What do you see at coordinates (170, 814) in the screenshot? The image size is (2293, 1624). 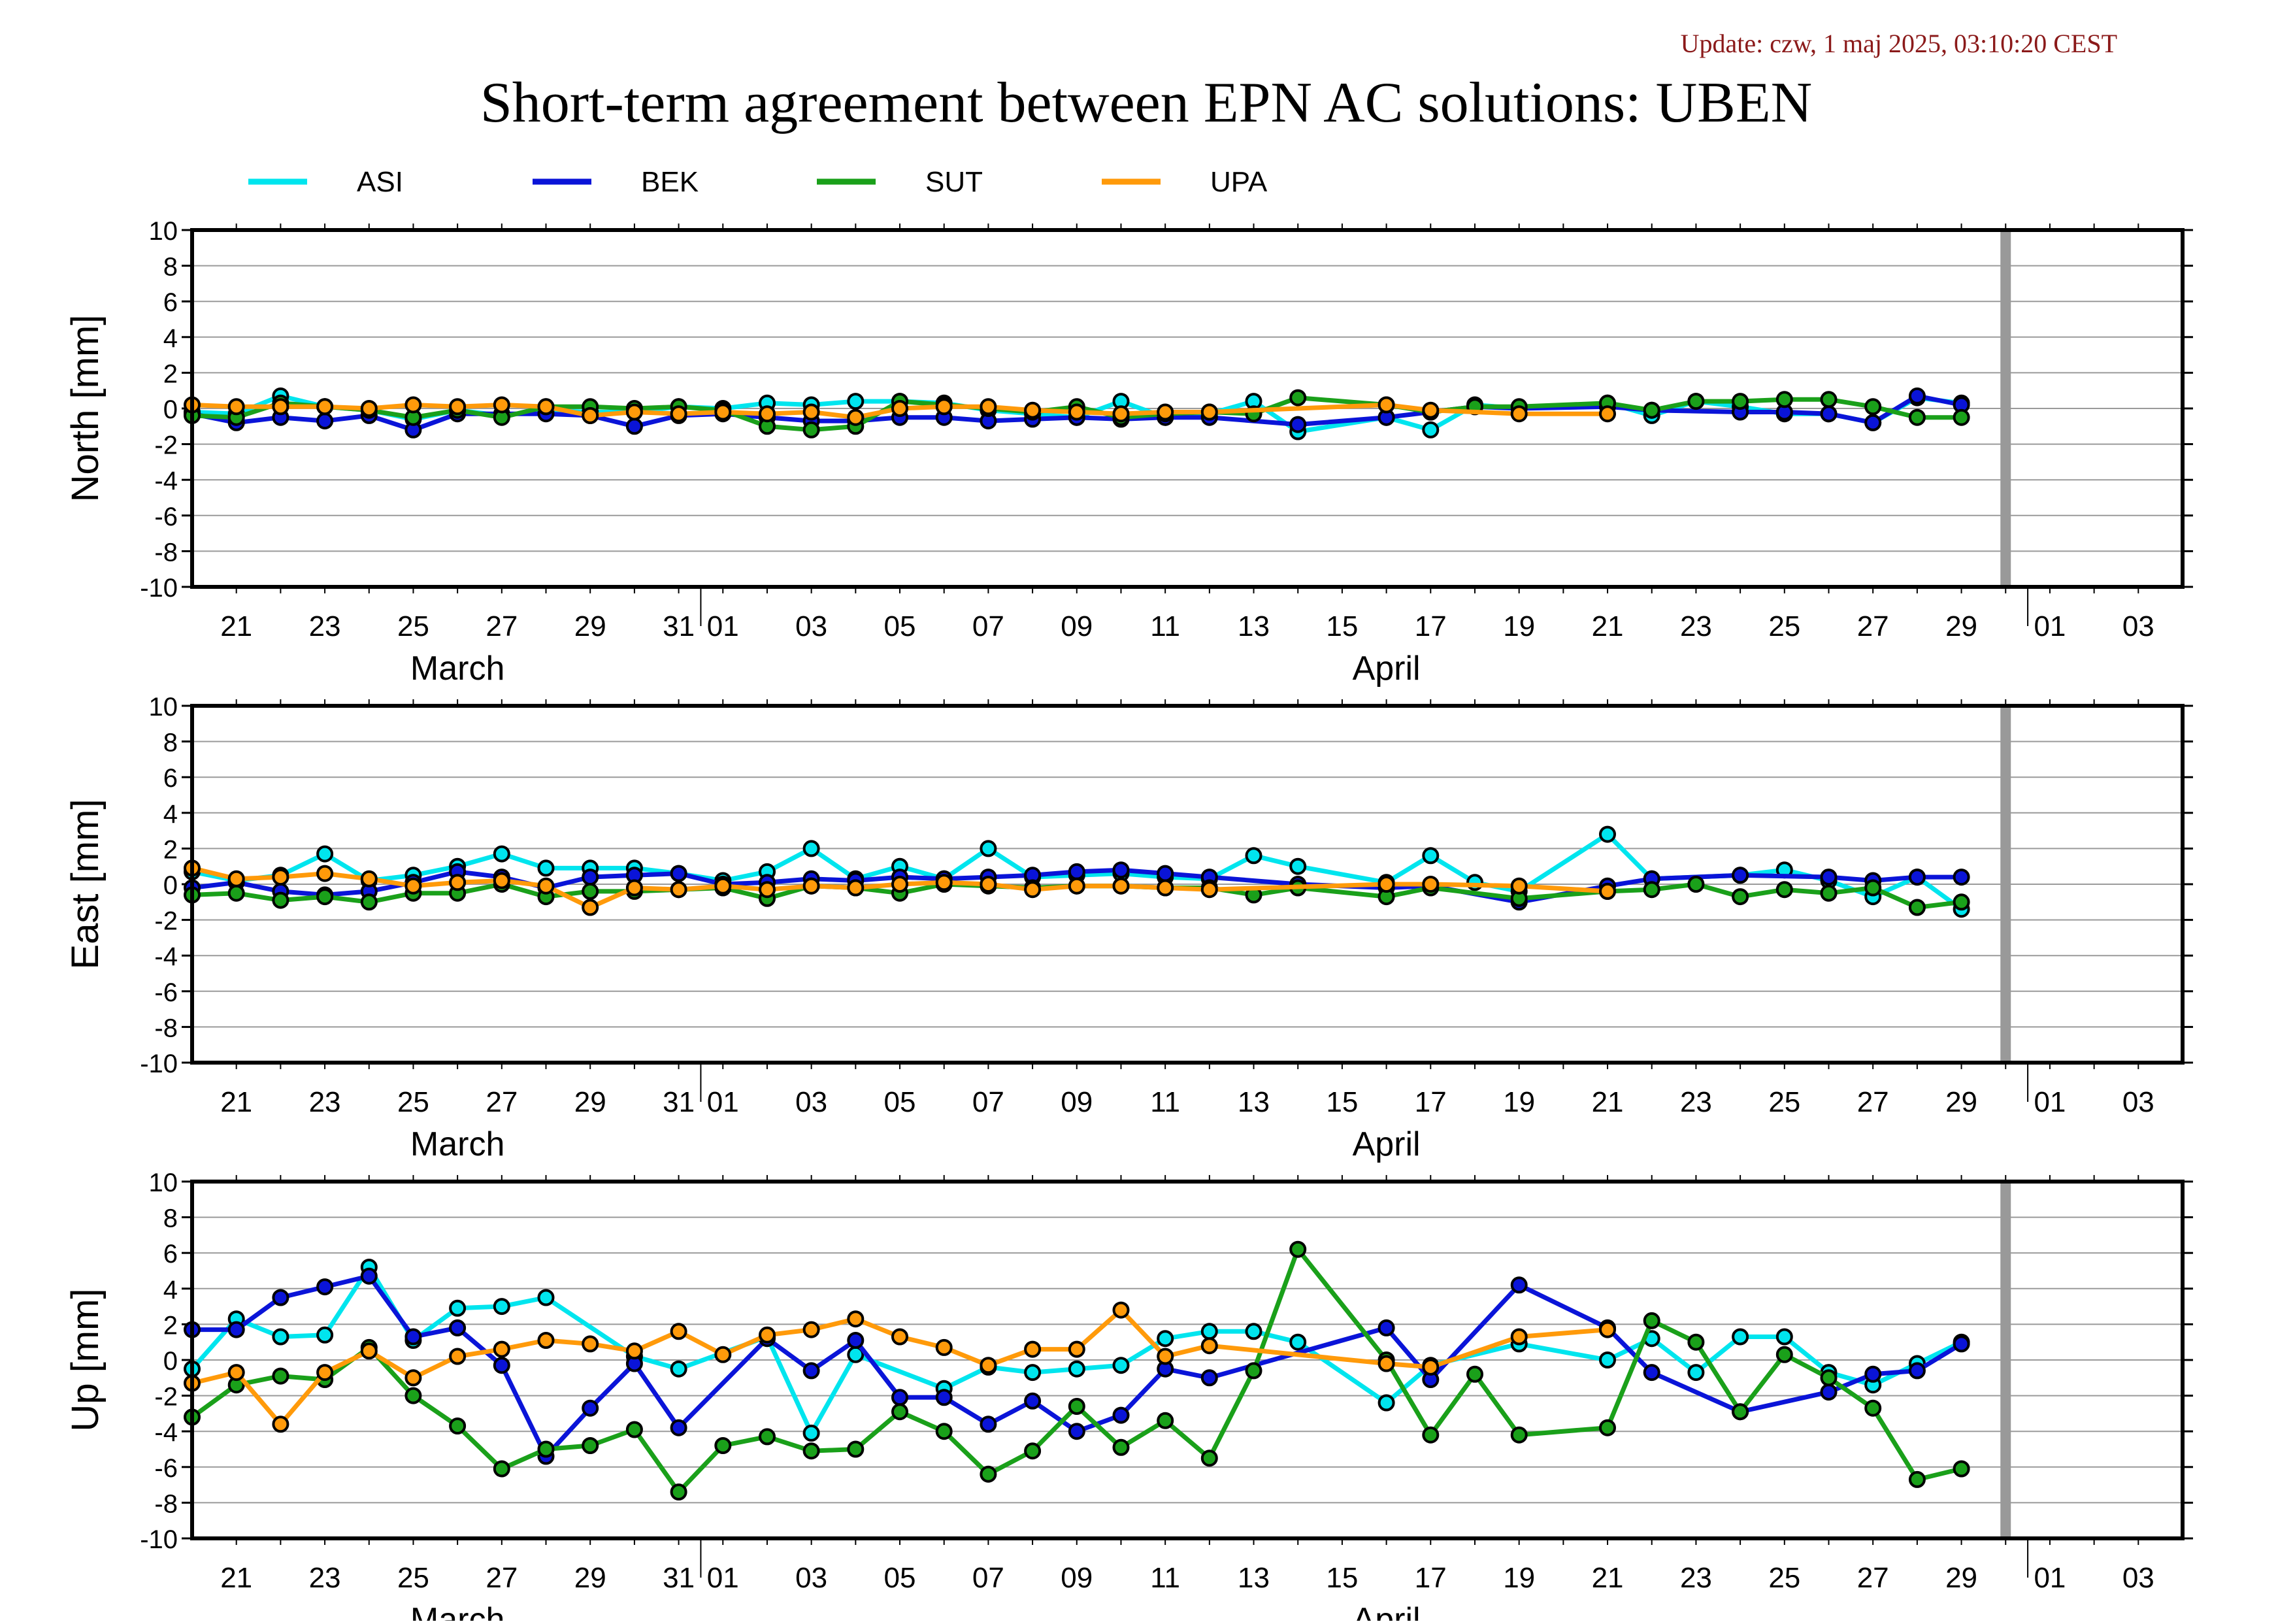 I see `y-tick-label: 4` at bounding box center [170, 814].